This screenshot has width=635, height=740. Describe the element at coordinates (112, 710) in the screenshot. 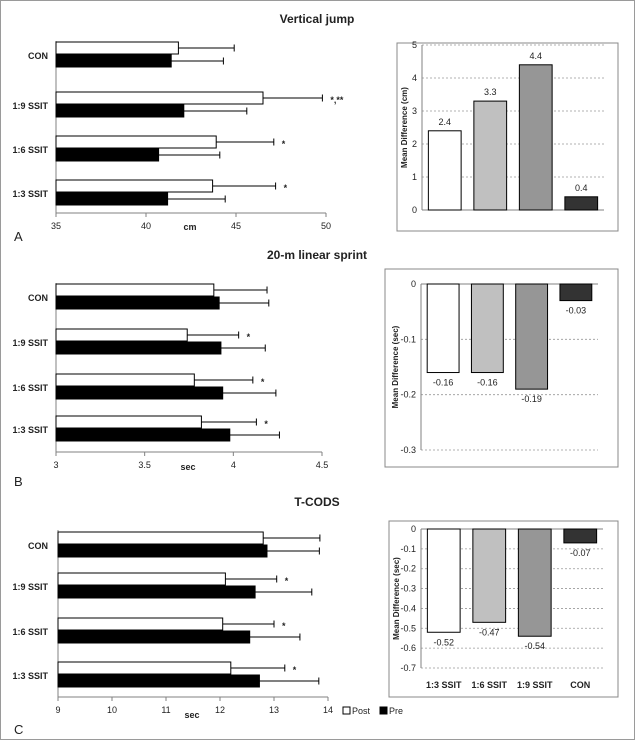

I see `x-tick-label: 10` at that location.